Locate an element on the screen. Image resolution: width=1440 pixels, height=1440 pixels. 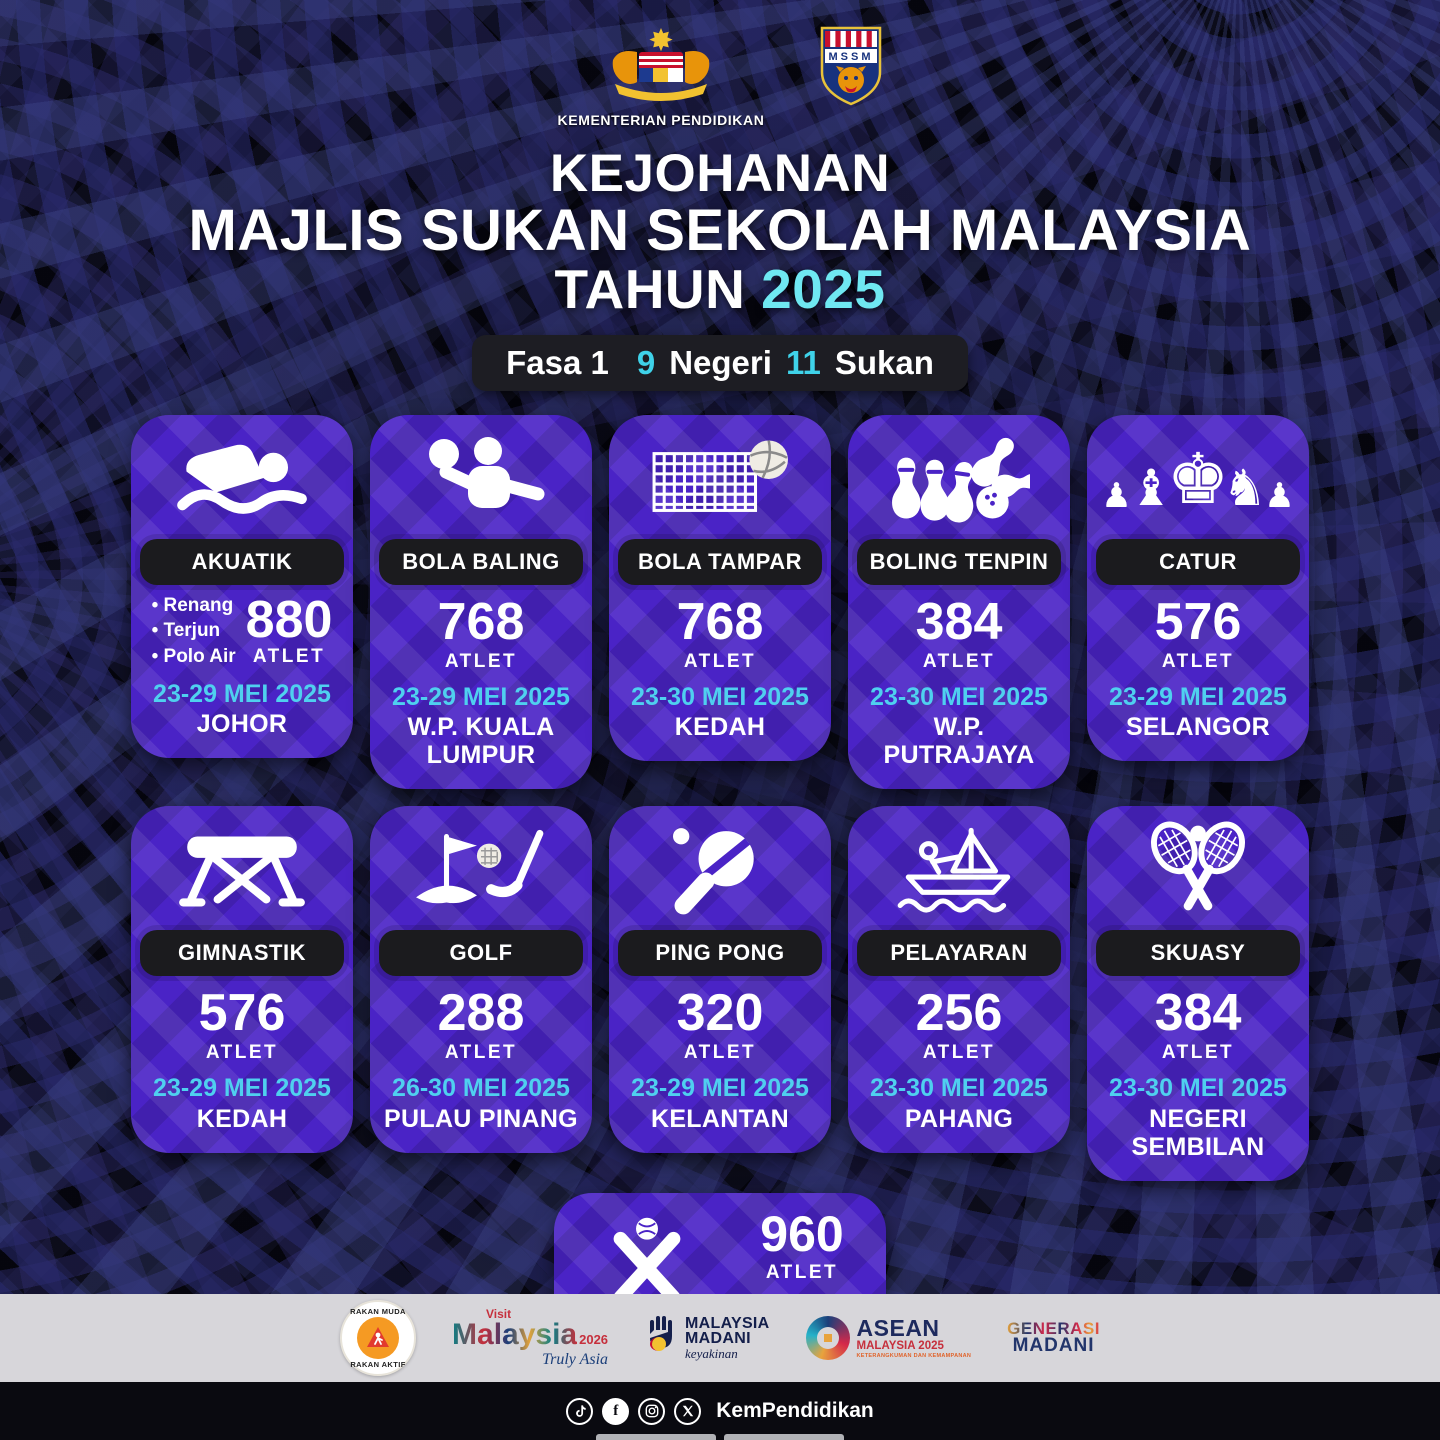
athlete-count: 256 is located at coordinates (959, 1013).